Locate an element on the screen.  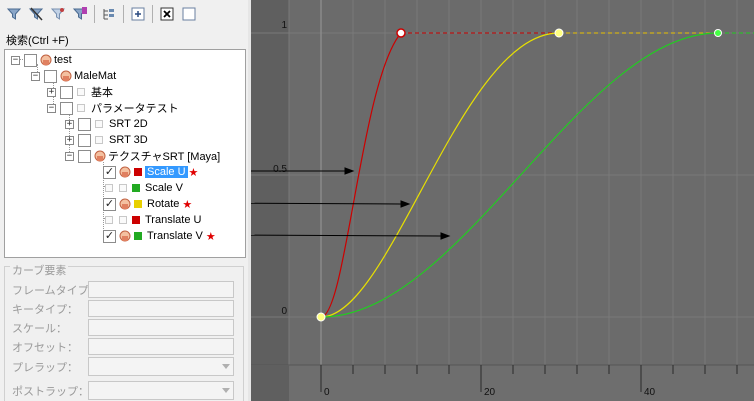
add-icon is located at coordinates (138, 14).